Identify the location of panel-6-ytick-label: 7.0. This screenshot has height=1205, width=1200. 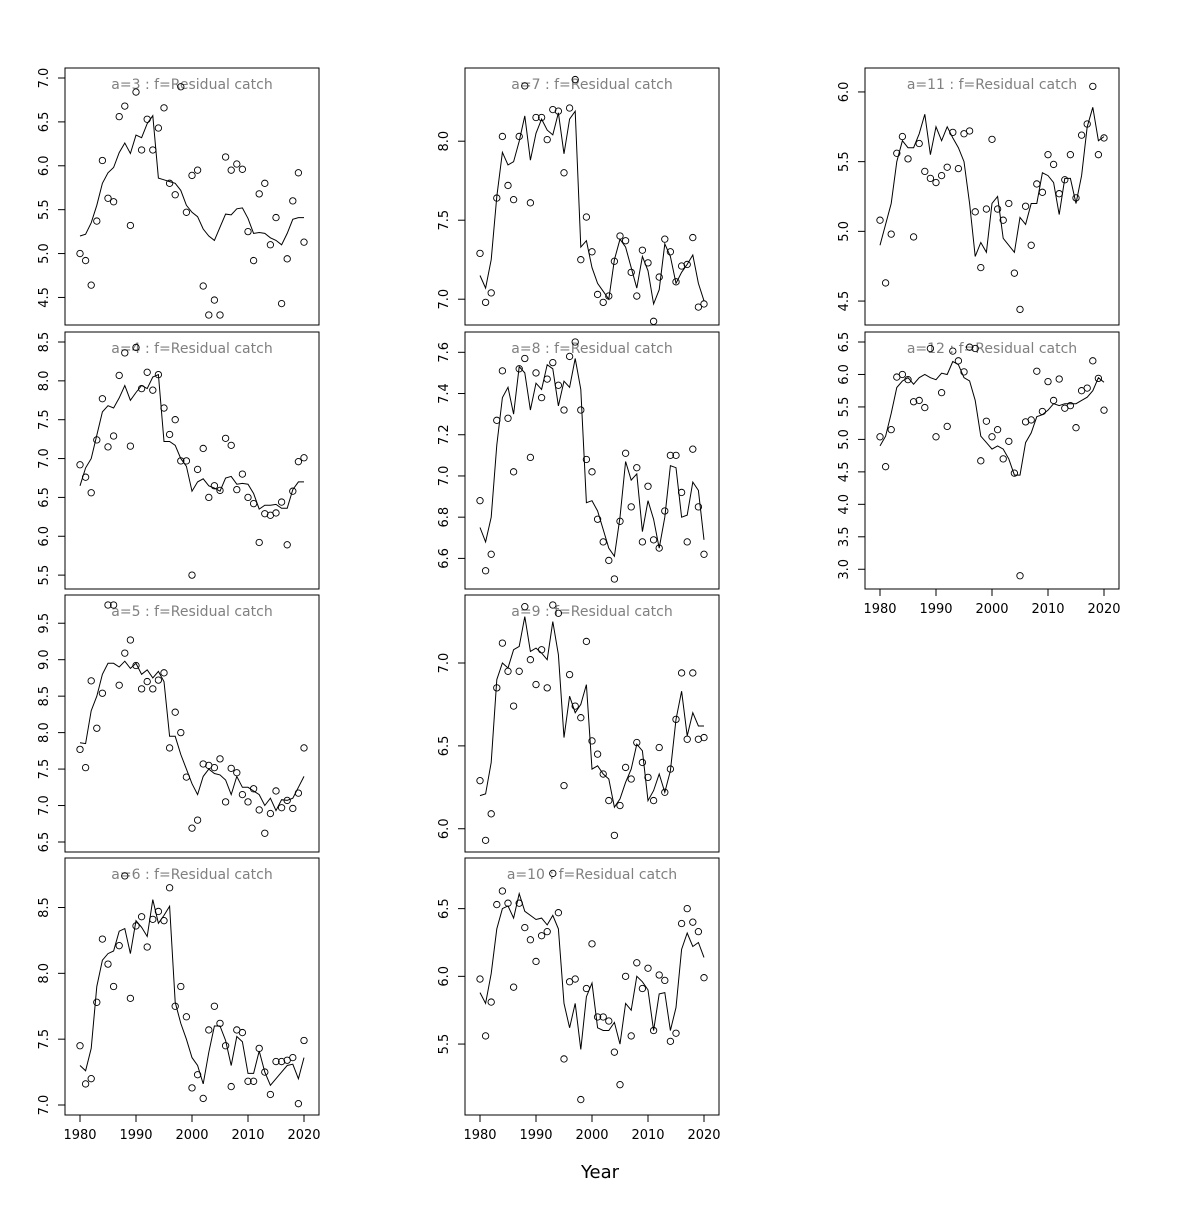
(44, 1105).